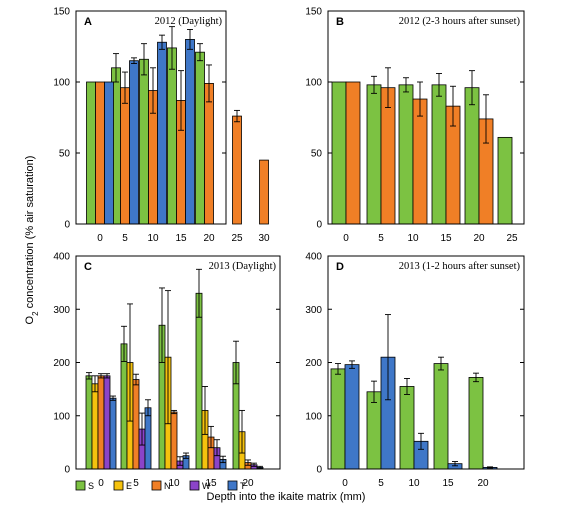  I want to click on panel-title: 2013 (1-2 hours after sunset), so click(460, 266).